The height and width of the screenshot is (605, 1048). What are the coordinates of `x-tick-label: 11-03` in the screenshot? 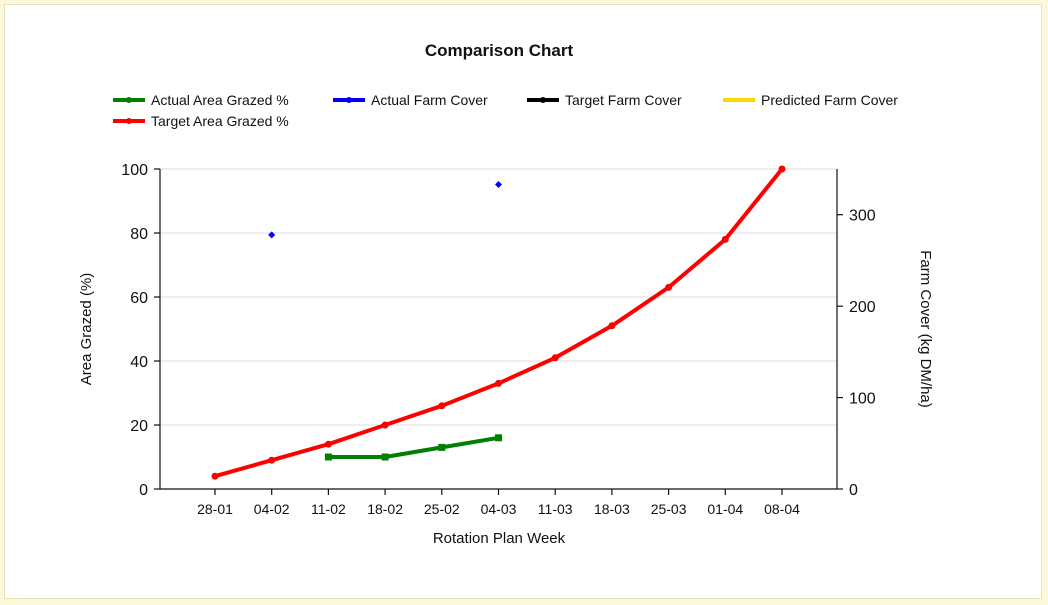 It's located at (555, 509).